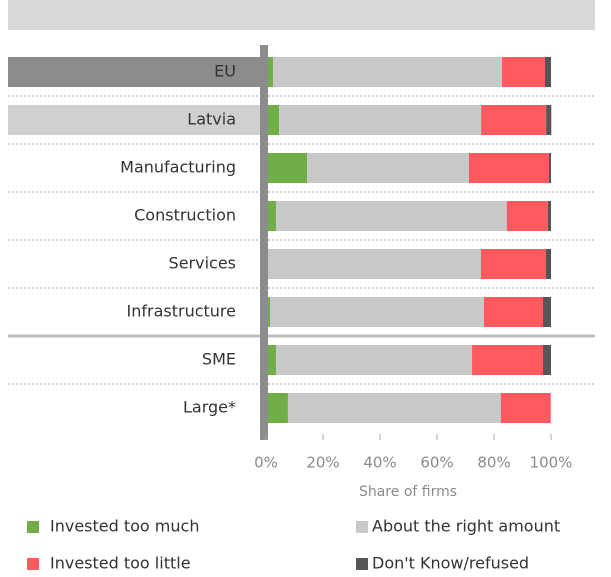 This screenshot has height=577, width=611. Describe the element at coordinates (219, 359) in the screenshot. I see `category-label: SME` at that location.